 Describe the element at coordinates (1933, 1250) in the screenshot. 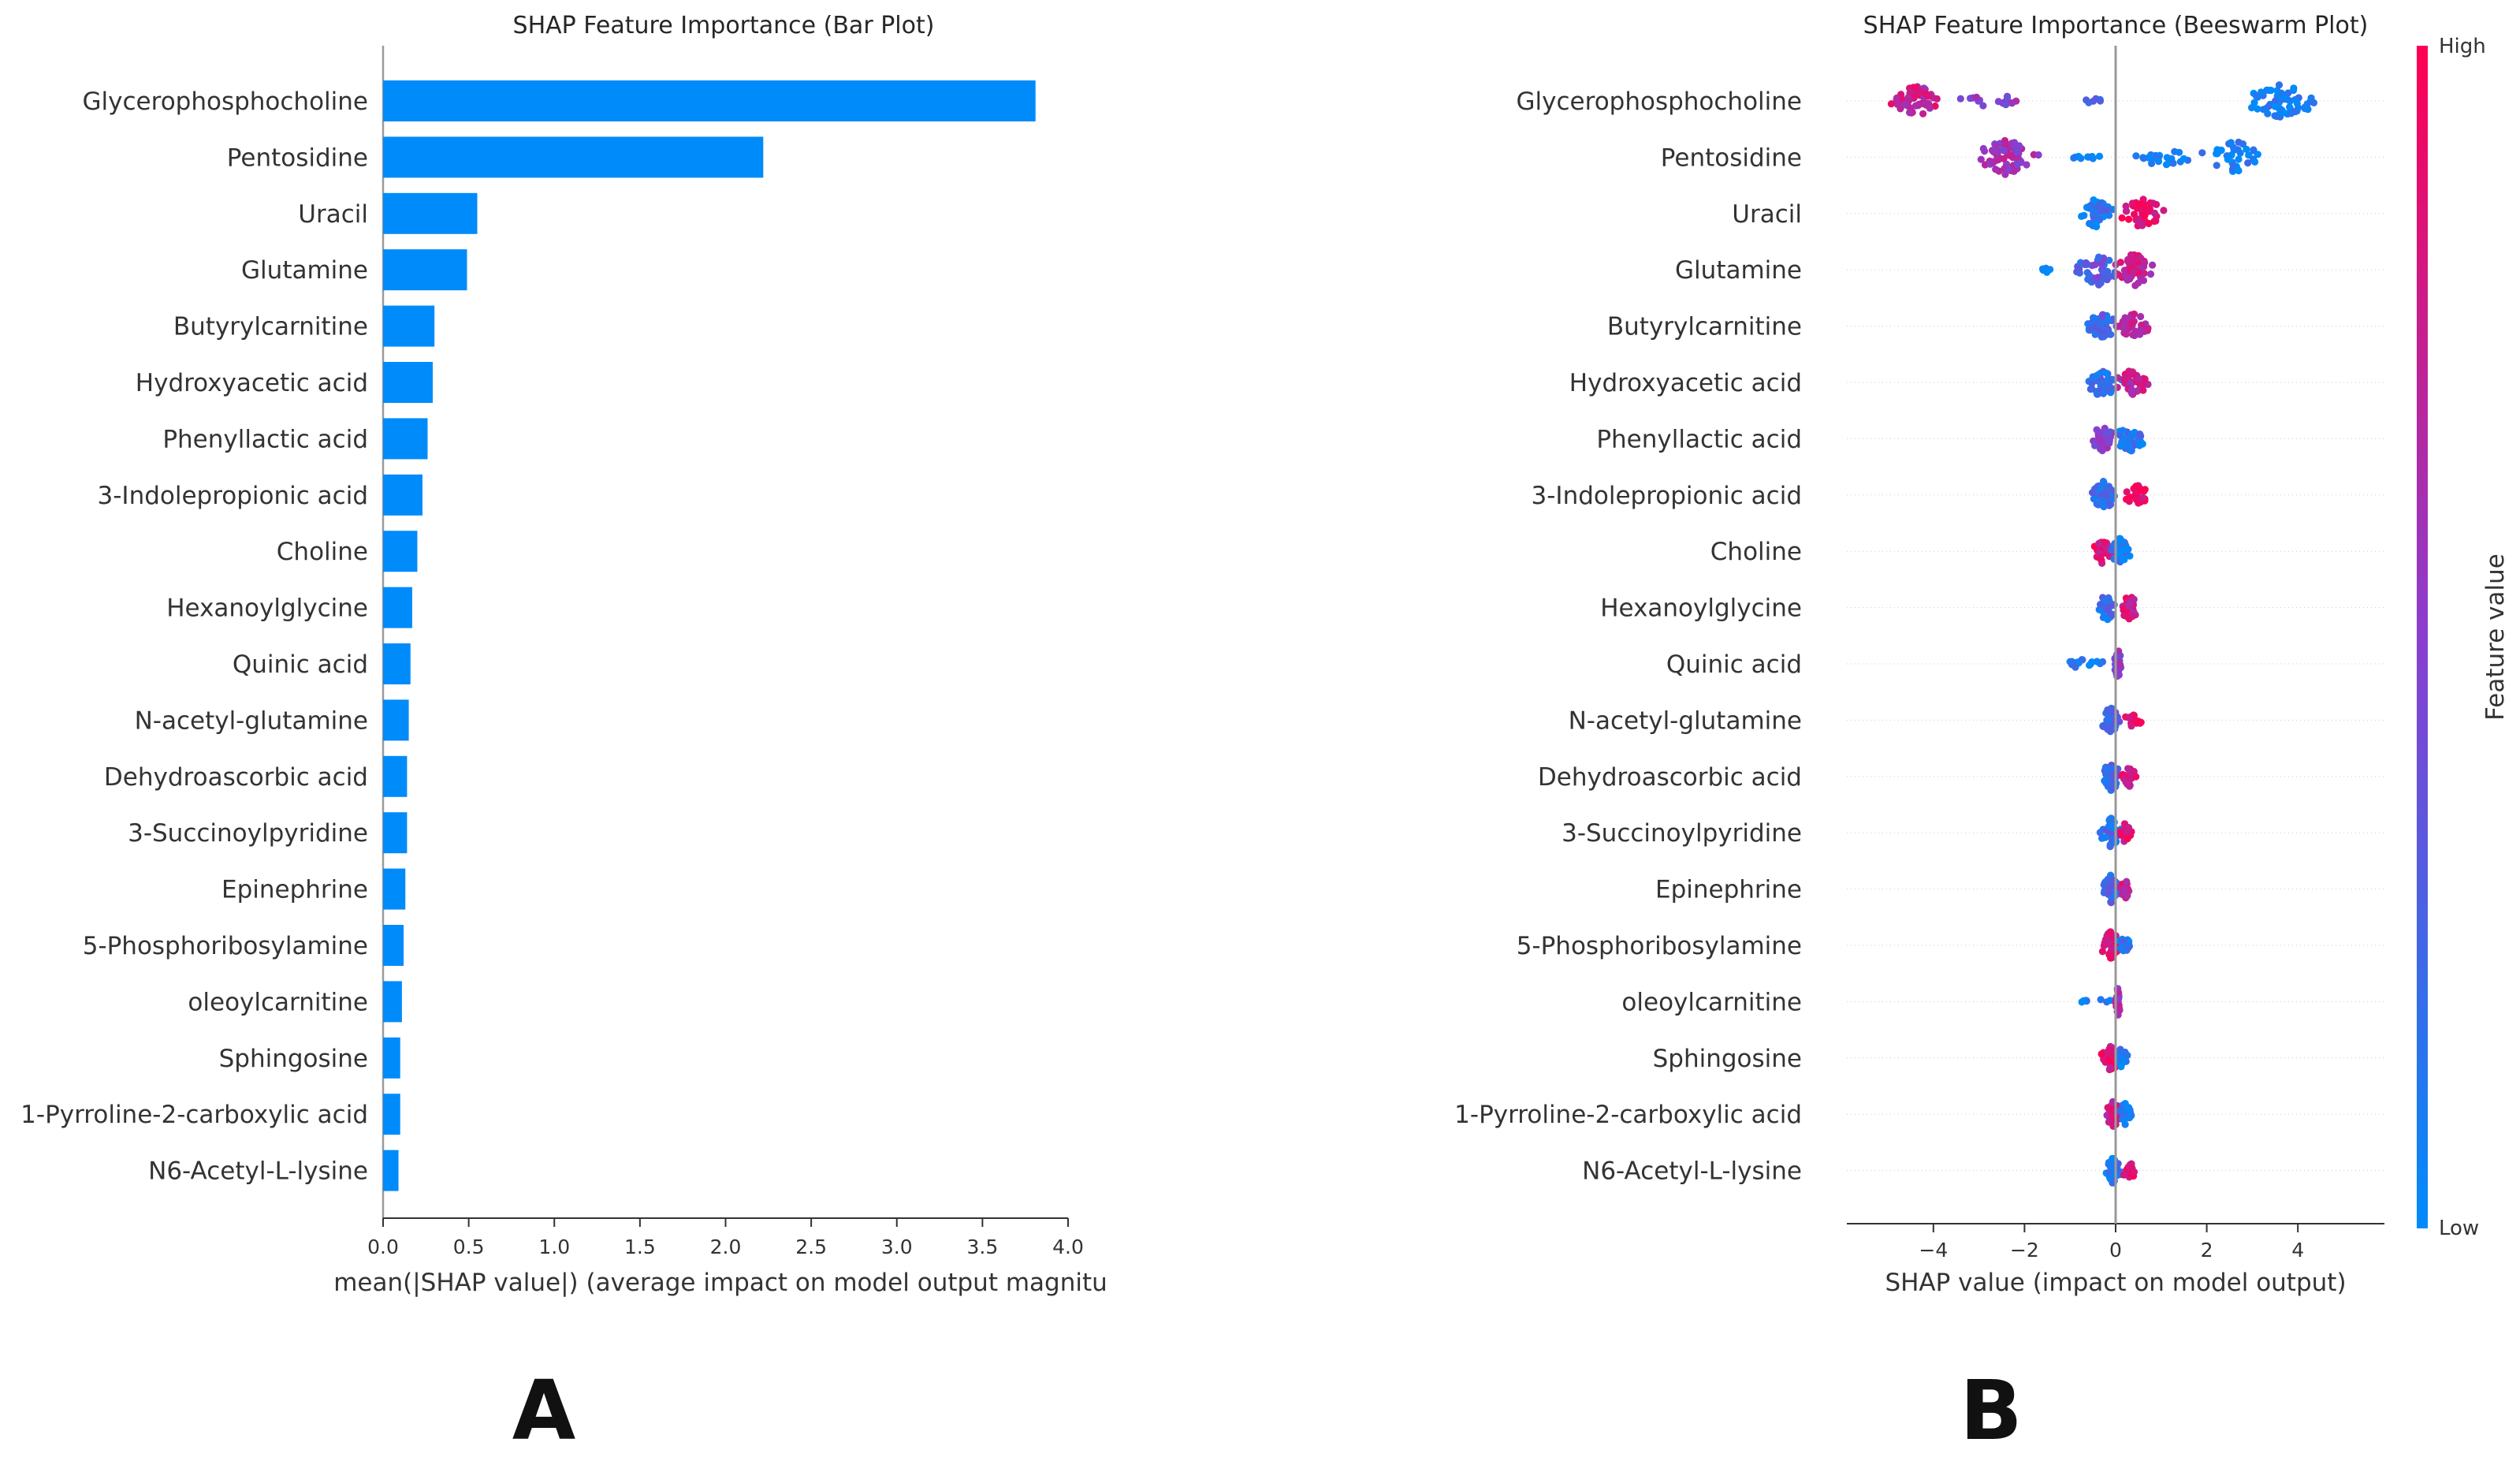

I see `beeswarm-x-tick-label: −4` at that location.